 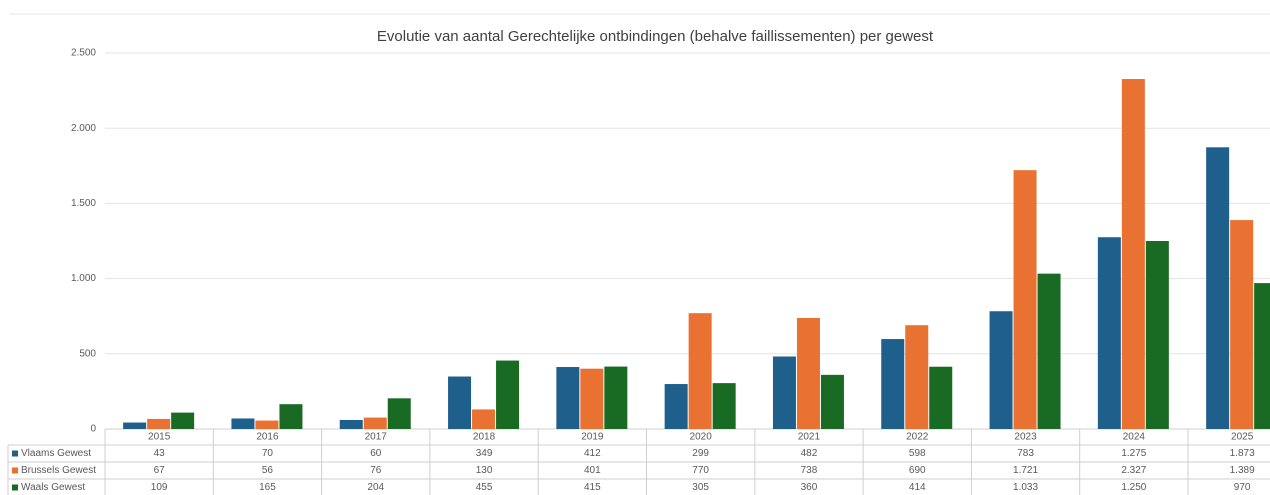 What do you see at coordinates (809, 453) in the screenshot?
I see `table-value: 482` at bounding box center [809, 453].